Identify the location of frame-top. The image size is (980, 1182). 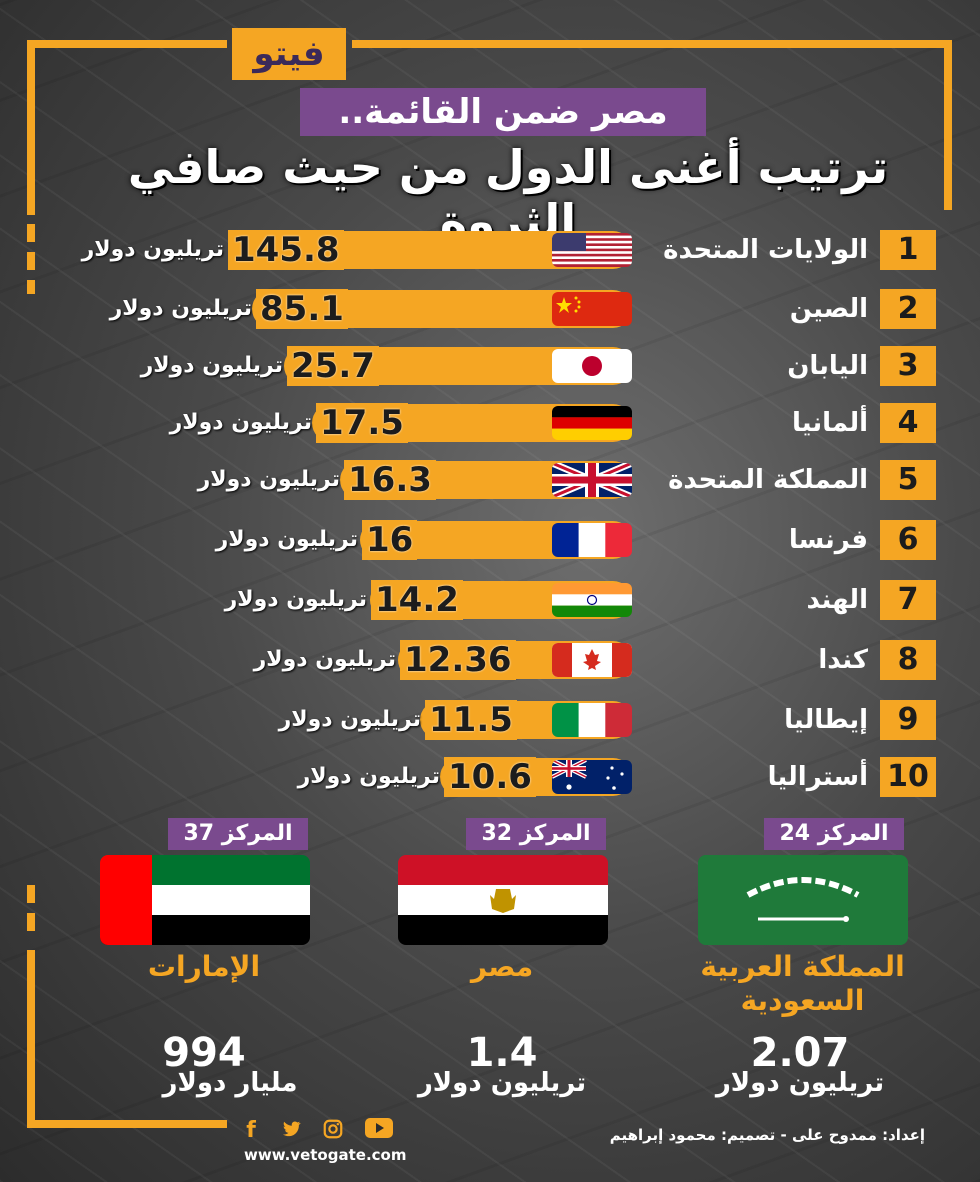
(127, 44).